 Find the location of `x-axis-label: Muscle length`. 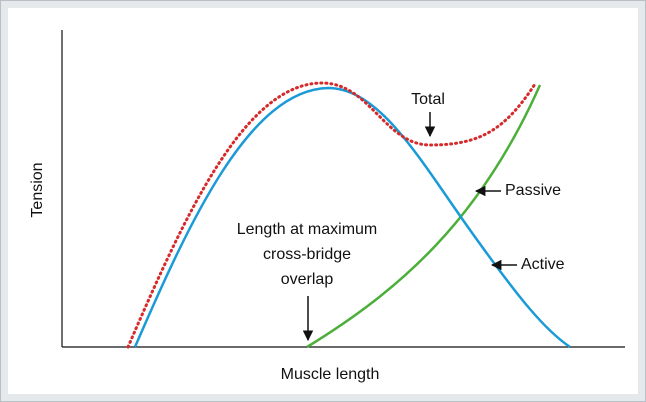

x-axis-label: Muscle length is located at coordinates (330, 374).